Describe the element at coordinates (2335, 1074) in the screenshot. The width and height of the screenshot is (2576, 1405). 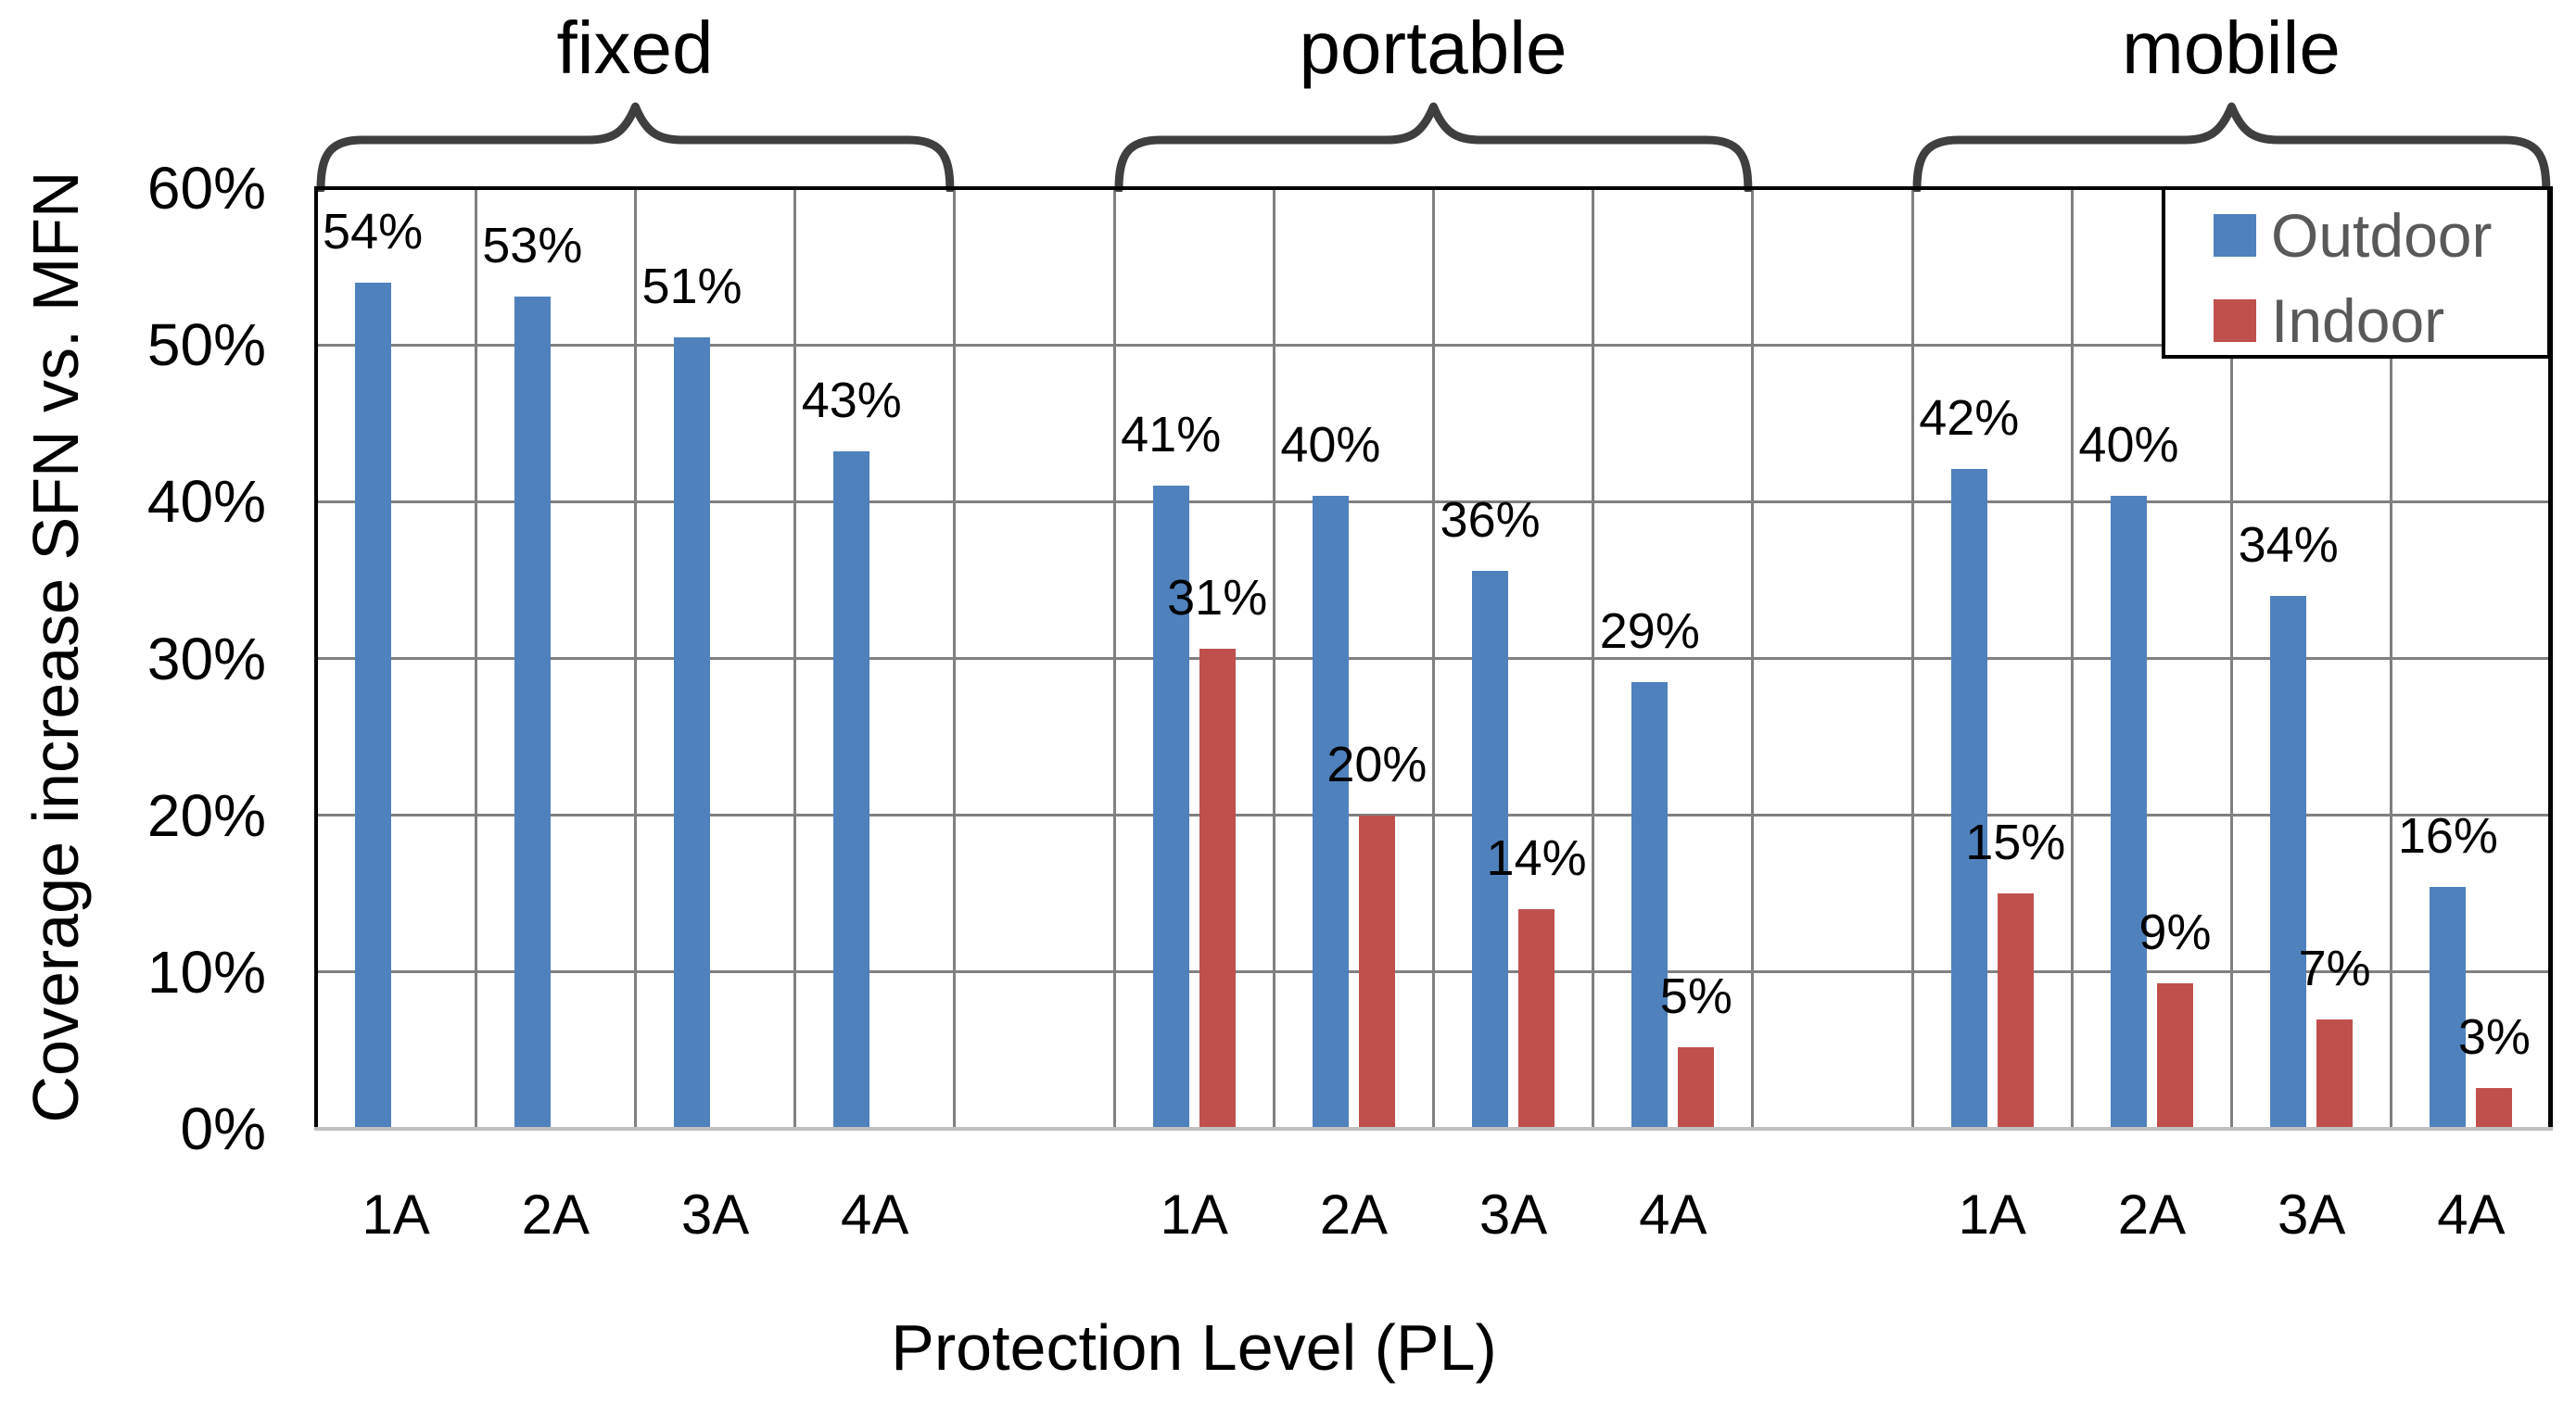
I see `bar-indoor-mobile-3A` at that location.